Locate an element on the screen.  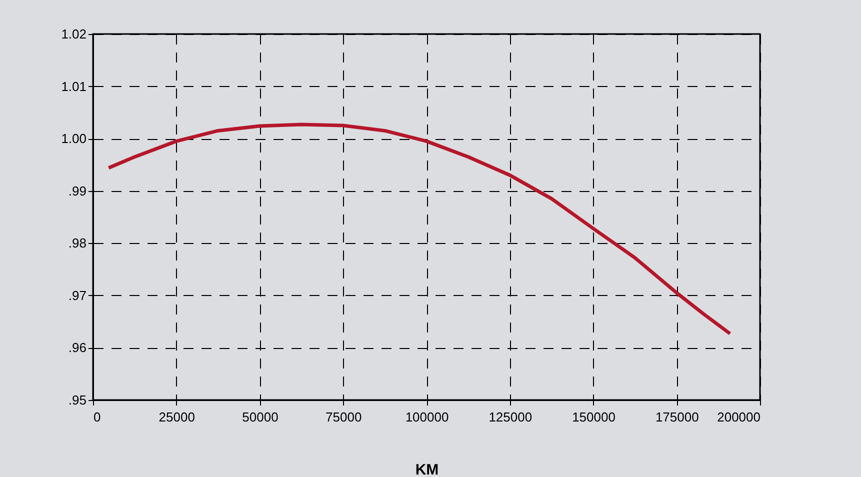
y-tick-label: 1.02 is located at coordinates (73, 34).